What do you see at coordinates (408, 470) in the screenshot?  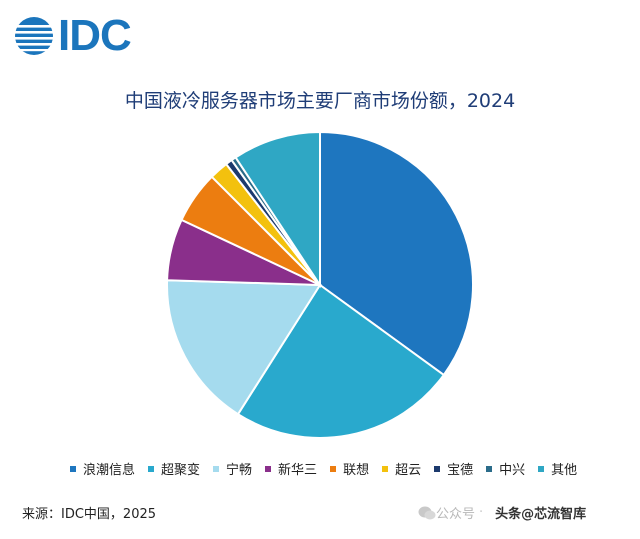 I see `legend-label: 超云` at bounding box center [408, 470].